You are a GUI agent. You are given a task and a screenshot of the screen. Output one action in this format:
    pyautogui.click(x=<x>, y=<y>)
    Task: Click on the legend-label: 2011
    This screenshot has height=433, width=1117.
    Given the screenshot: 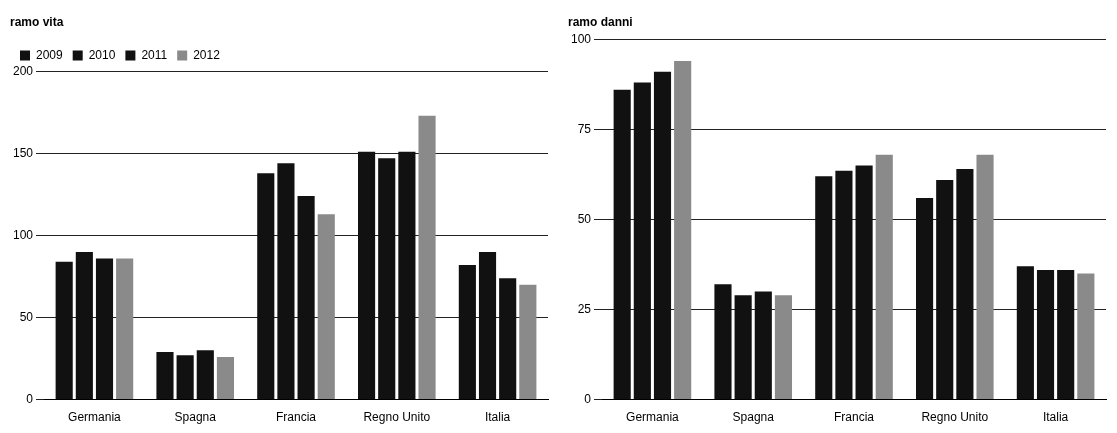 What is the action you would take?
    pyautogui.click(x=154, y=54)
    